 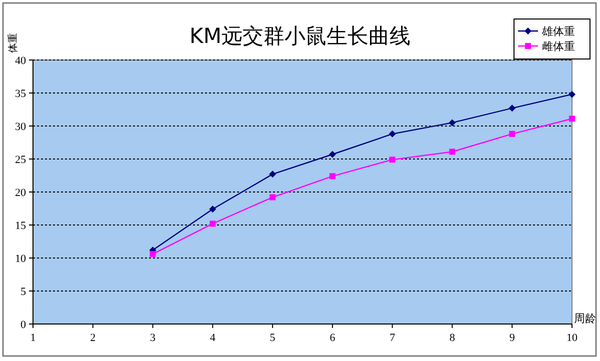 I want to click on xtick: 8, so click(x=452, y=338).